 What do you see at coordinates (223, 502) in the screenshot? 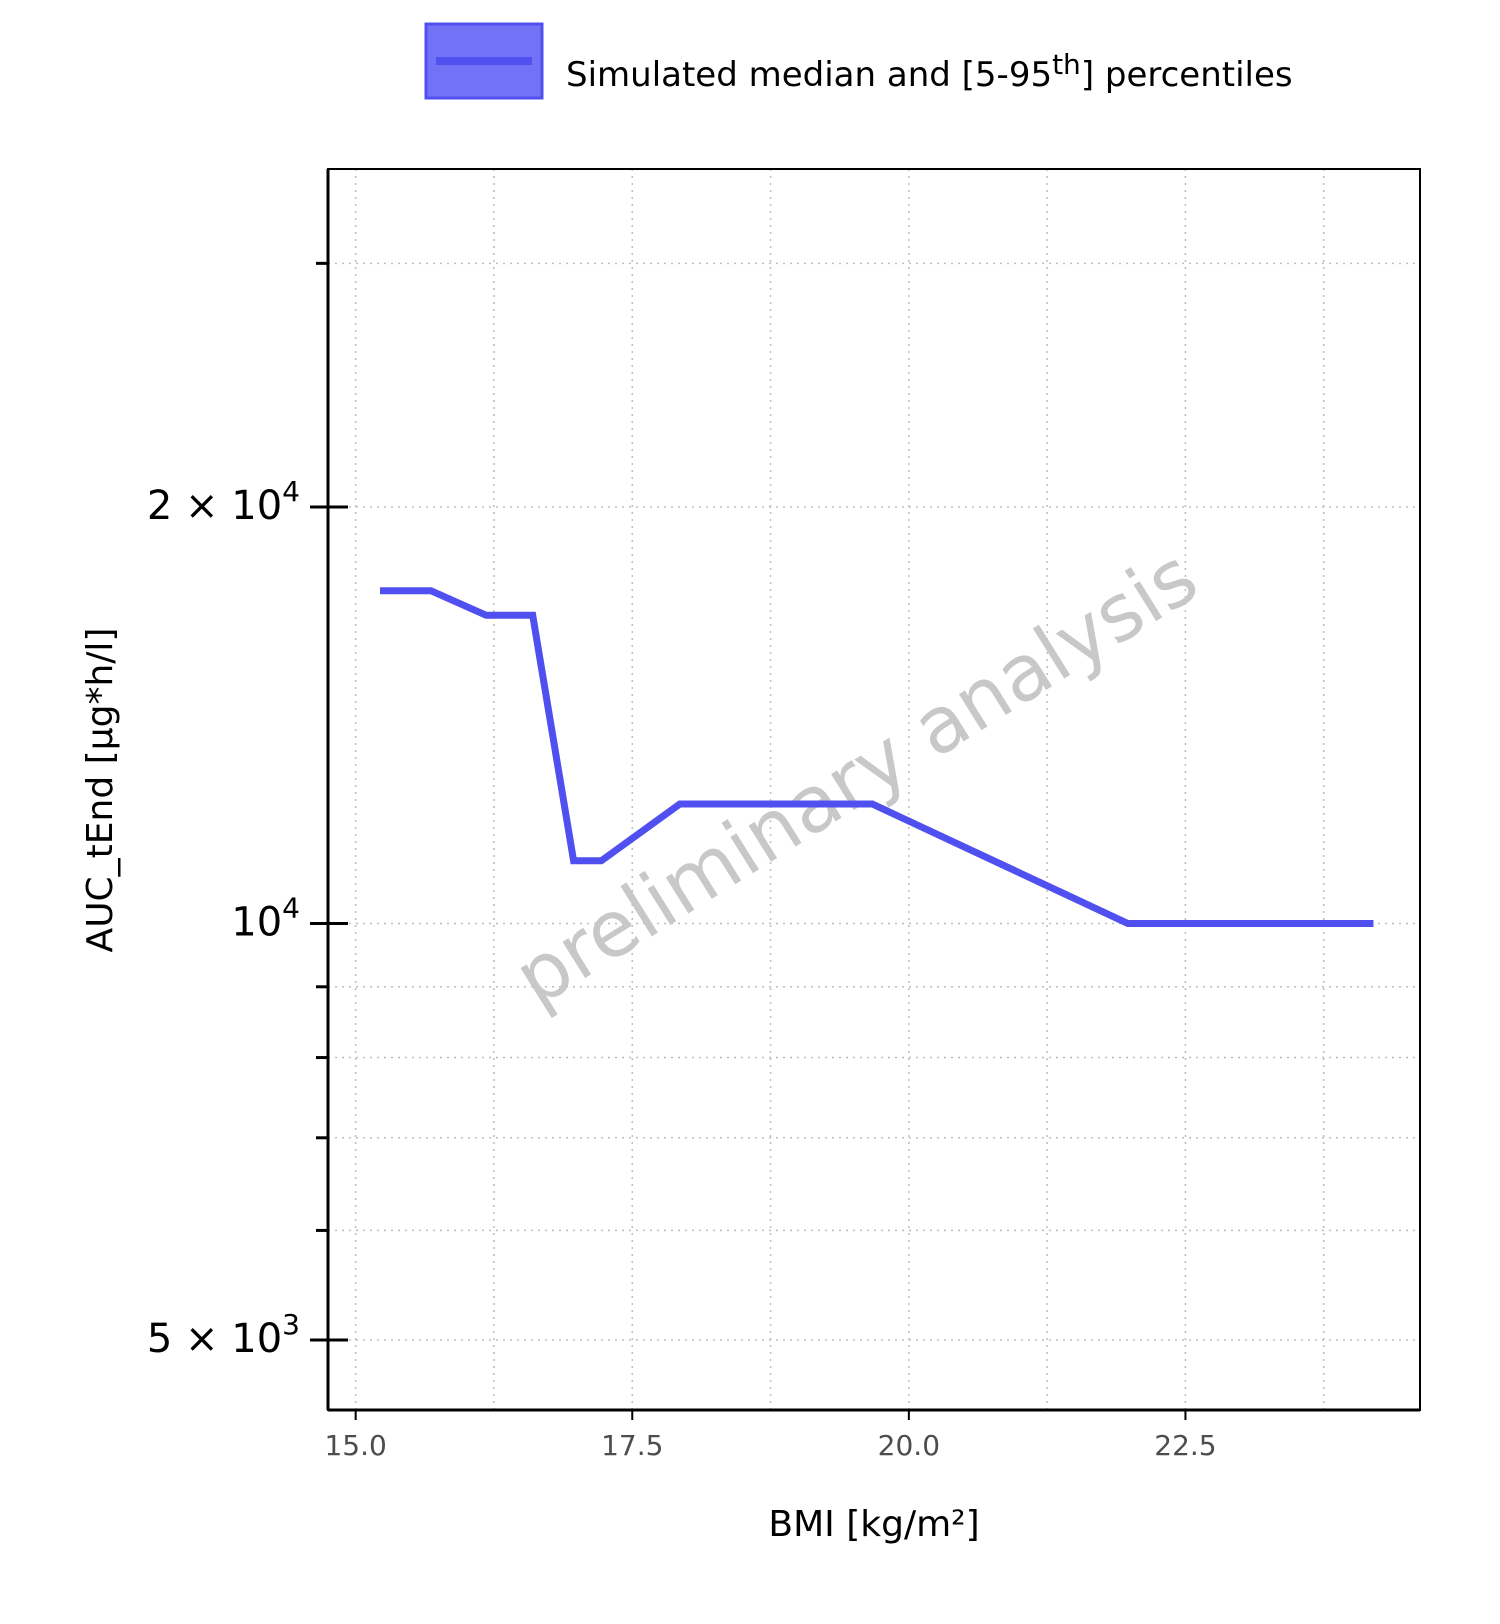
I see `y-tick-label: 2 × 10⁴` at bounding box center [223, 502].